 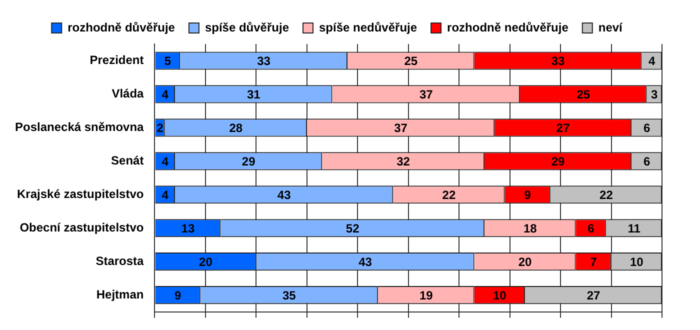 I want to click on legend-label: rozhodně nedůvěřuje, so click(x=508, y=27).